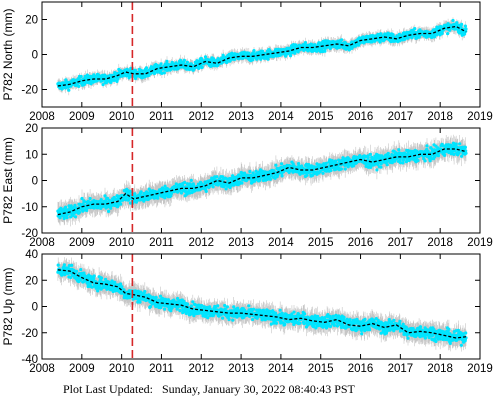 The width and height of the screenshot is (493, 400). Describe the element at coordinates (122, 243) in the screenshot. I see `x-tick-label: 2010` at that location.